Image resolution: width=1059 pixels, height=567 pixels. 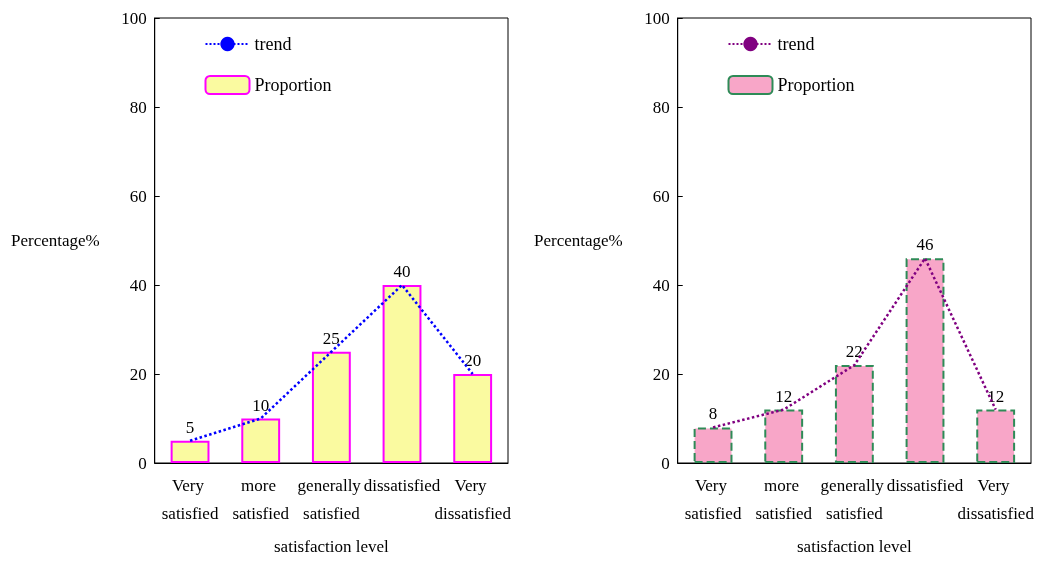 I want to click on data-label: 25, so click(x=331, y=338).